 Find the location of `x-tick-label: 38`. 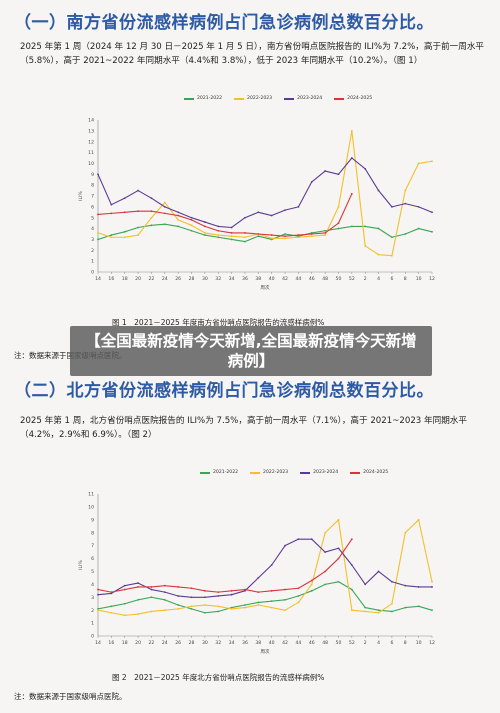

x-tick-label: 38 is located at coordinates (258, 643).